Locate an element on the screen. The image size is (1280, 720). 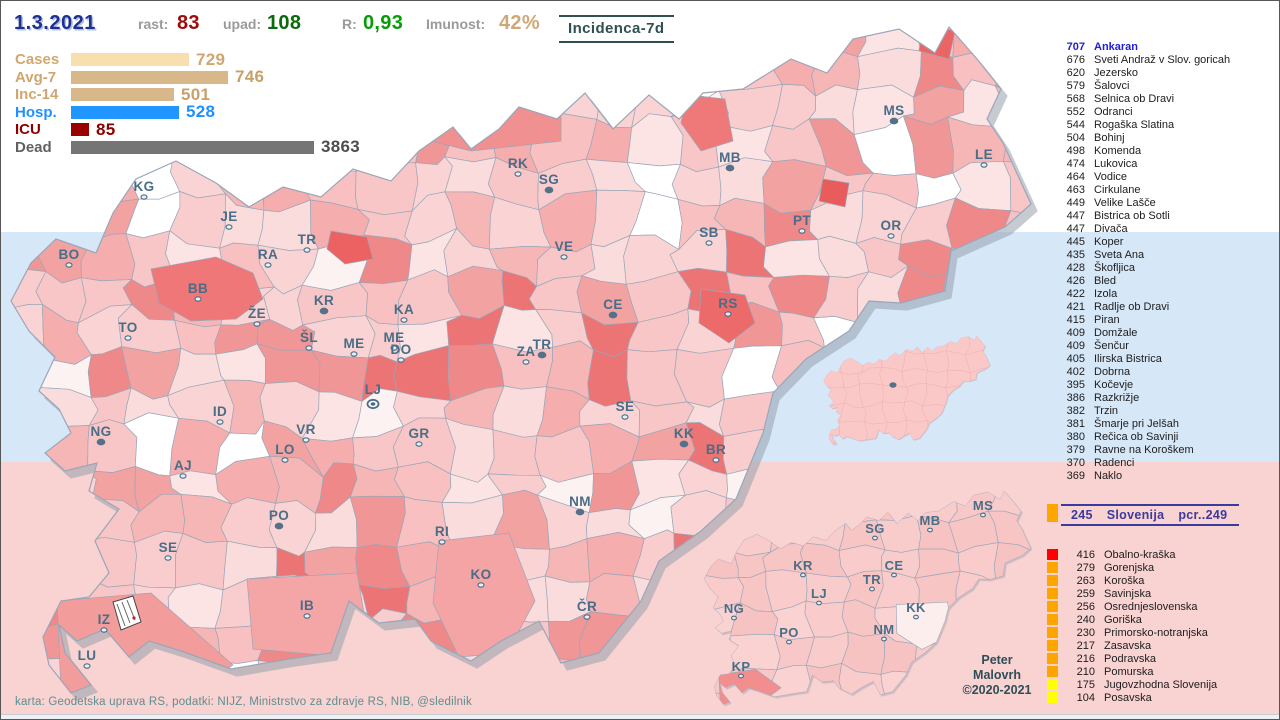
municipality-name: Sveta Ana is located at coordinates (1119, 255).